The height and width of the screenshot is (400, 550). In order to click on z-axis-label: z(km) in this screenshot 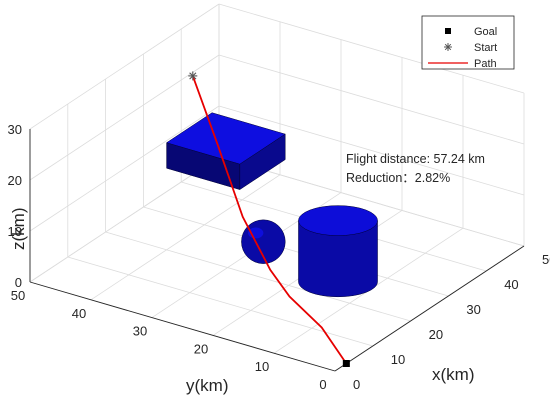, I will do `click(18, 229)`.